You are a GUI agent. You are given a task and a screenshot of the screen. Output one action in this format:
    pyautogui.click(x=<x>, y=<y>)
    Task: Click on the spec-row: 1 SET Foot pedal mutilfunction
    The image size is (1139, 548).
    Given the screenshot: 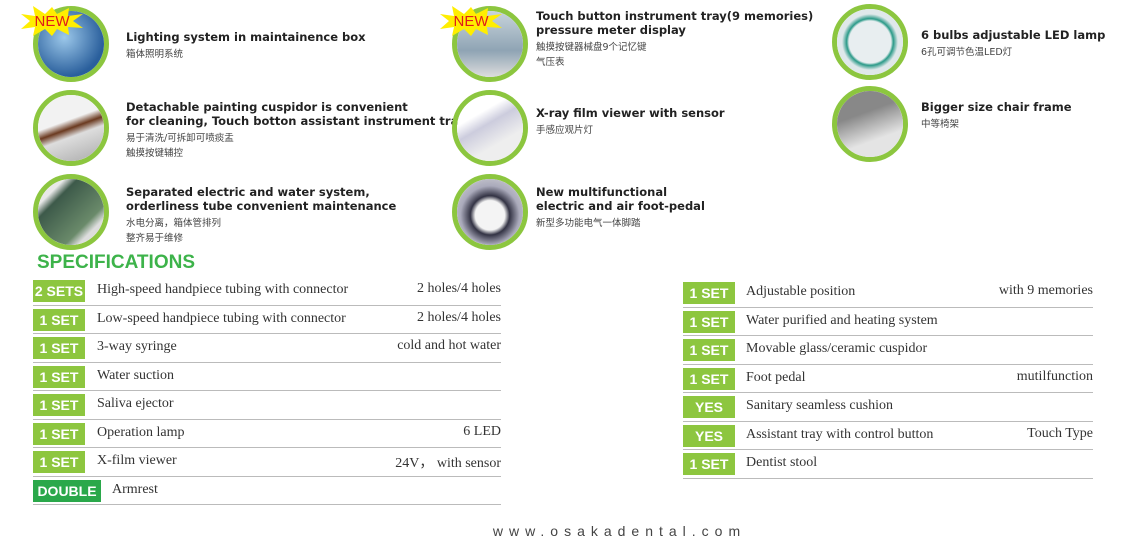 What is the action you would take?
    pyautogui.click(x=888, y=379)
    